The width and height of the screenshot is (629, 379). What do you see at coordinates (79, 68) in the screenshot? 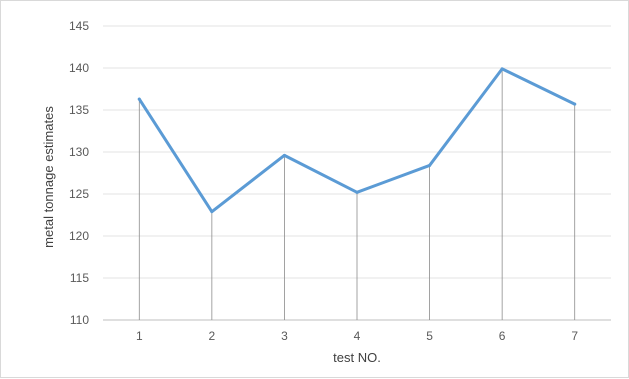
I see `y-tick-label: 140` at bounding box center [79, 68].